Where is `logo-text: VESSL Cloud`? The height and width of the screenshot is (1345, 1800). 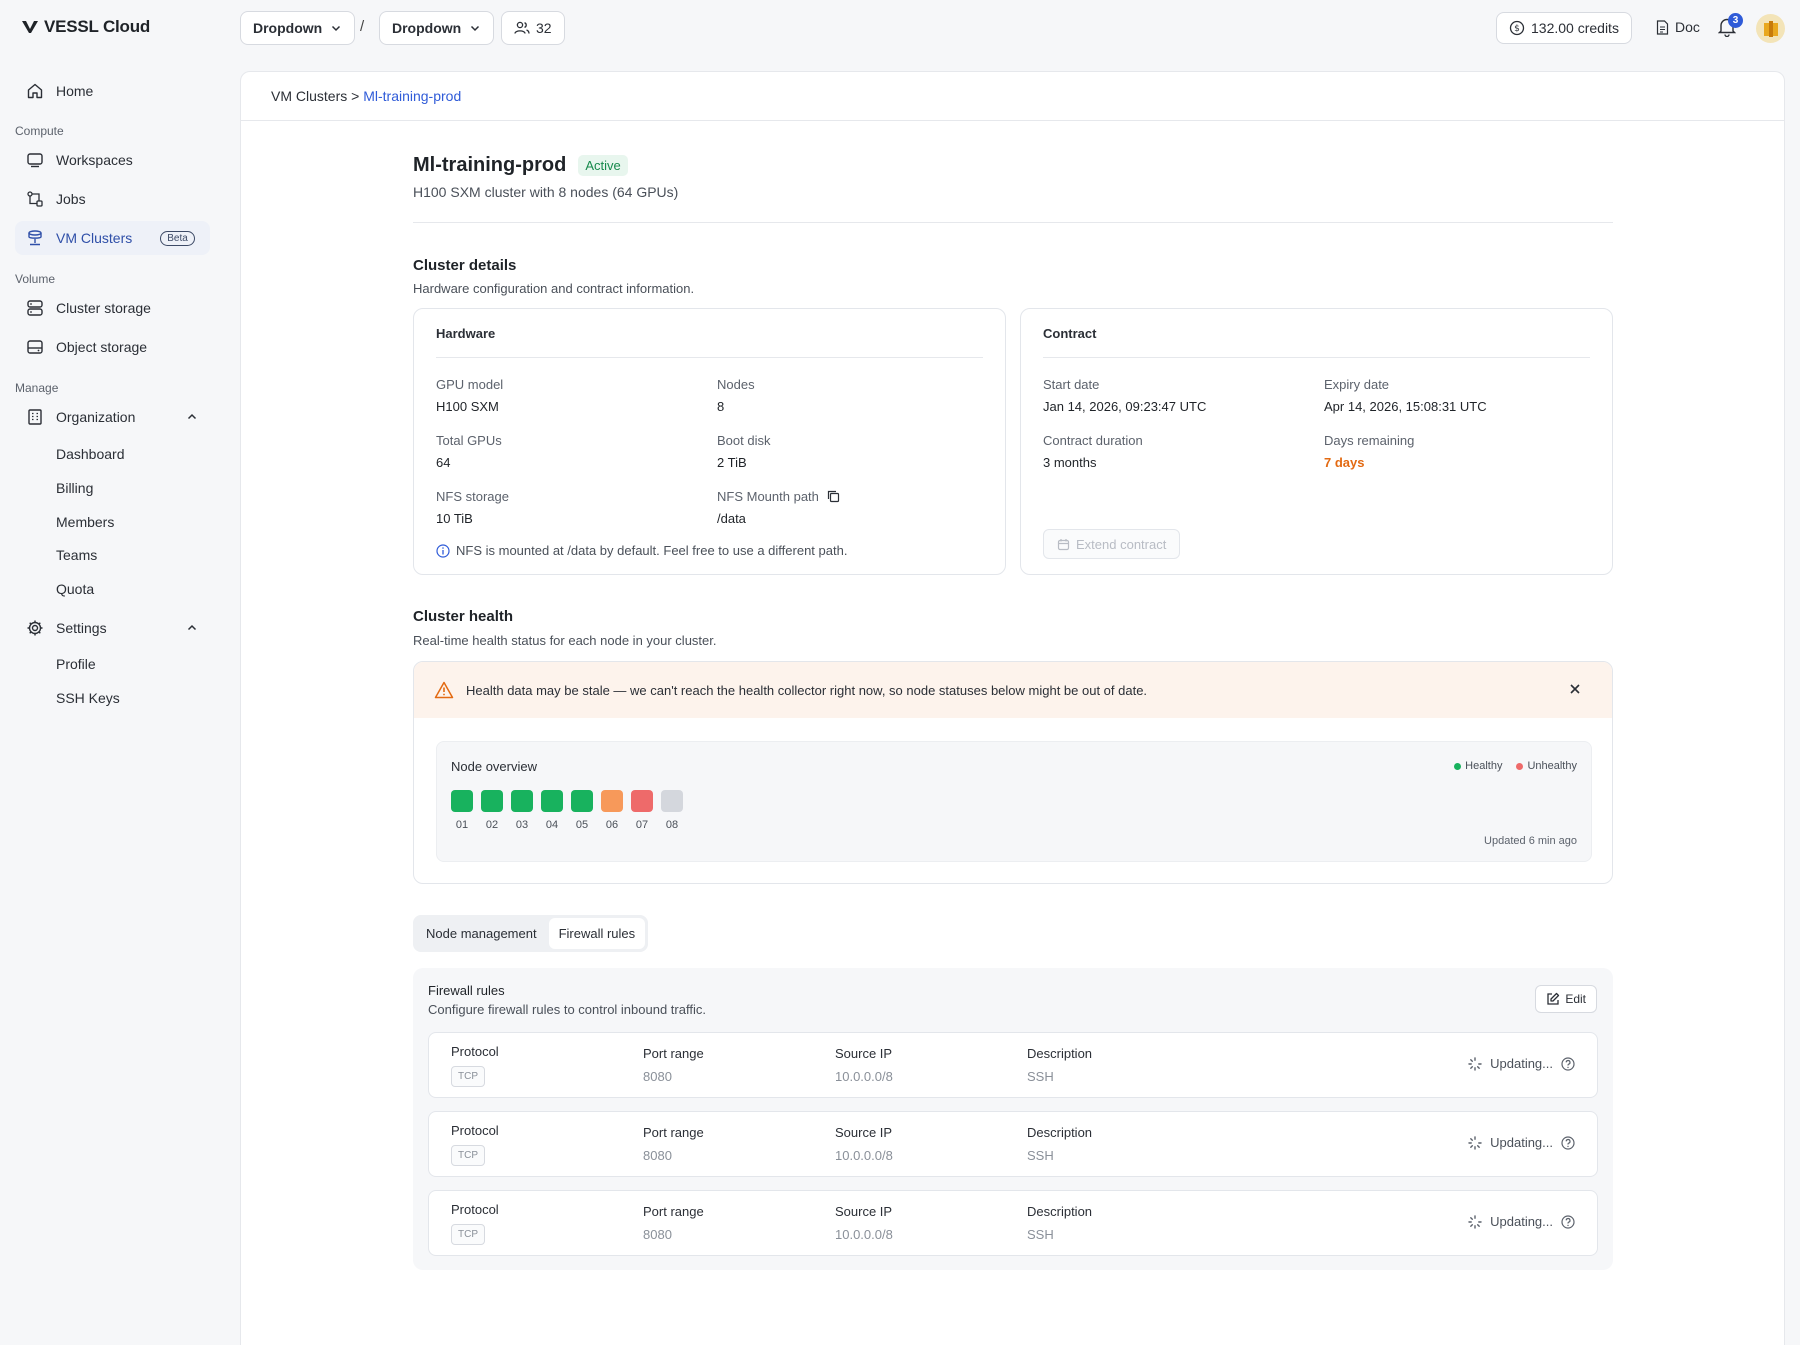 logo-text: VESSL Cloud is located at coordinates (97, 26).